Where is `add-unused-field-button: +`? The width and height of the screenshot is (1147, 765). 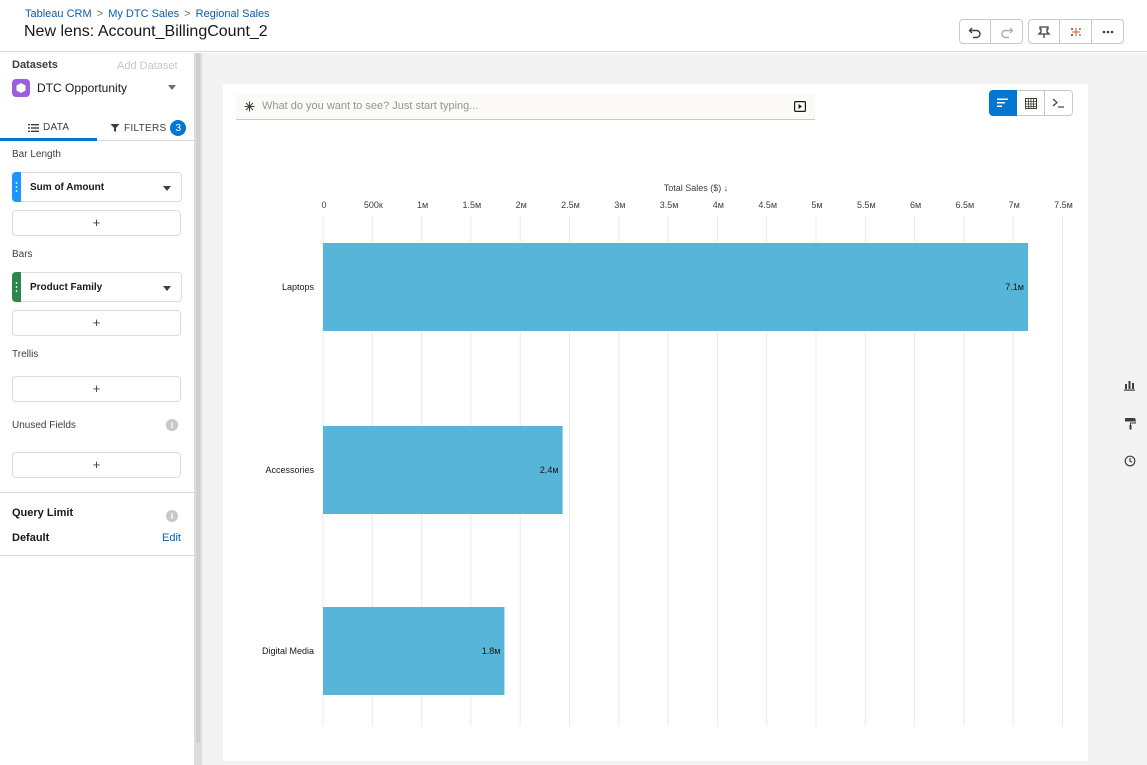
add-unused-field-button: + is located at coordinates (96, 465).